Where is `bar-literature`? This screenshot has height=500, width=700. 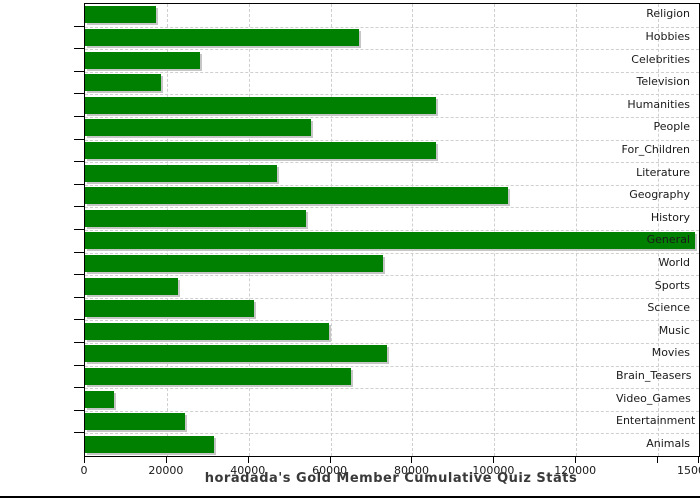
bar-literature is located at coordinates (181, 173).